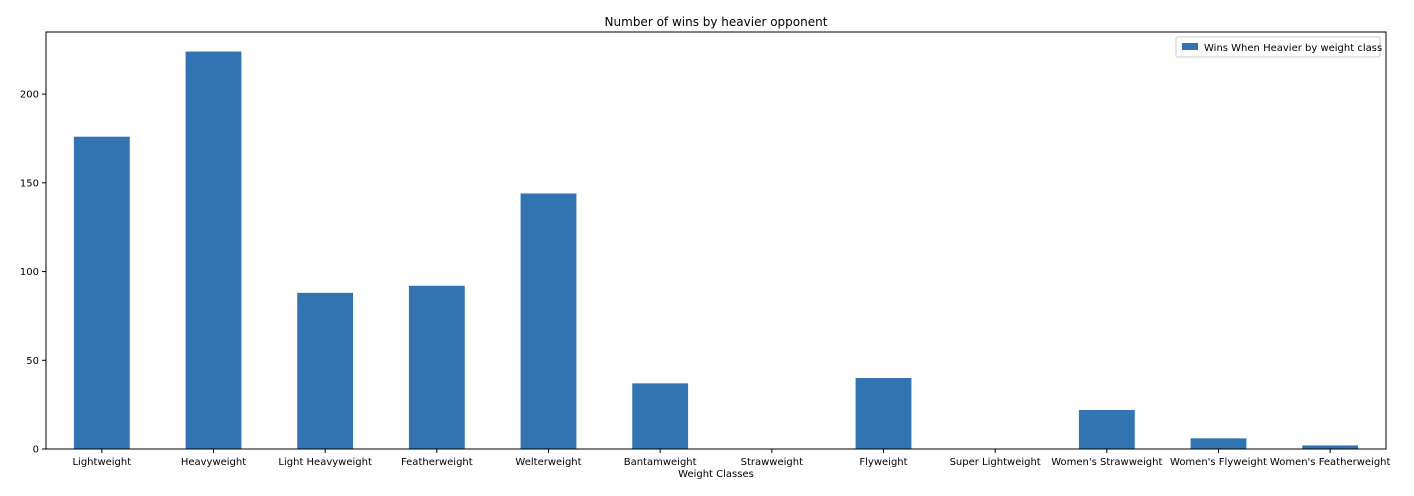 Image resolution: width=1414 pixels, height=496 pixels. Describe the element at coordinates (660, 462) in the screenshot. I see `x-tick-label: Bantamweight` at that location.